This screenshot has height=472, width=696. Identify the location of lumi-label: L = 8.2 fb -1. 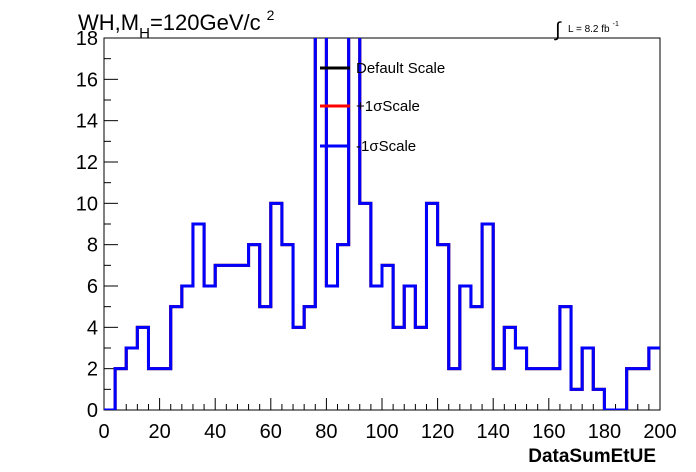
(593, 28).